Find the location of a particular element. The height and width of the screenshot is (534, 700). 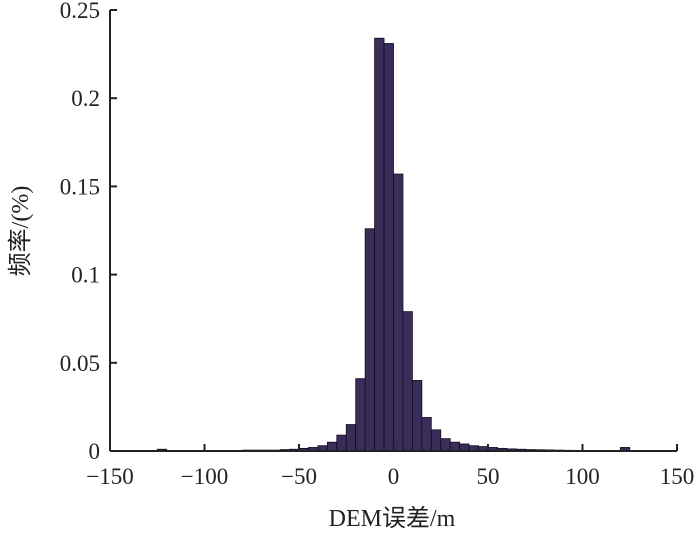

y-tick-label: 0.1 is located at coordinates (85, 275).